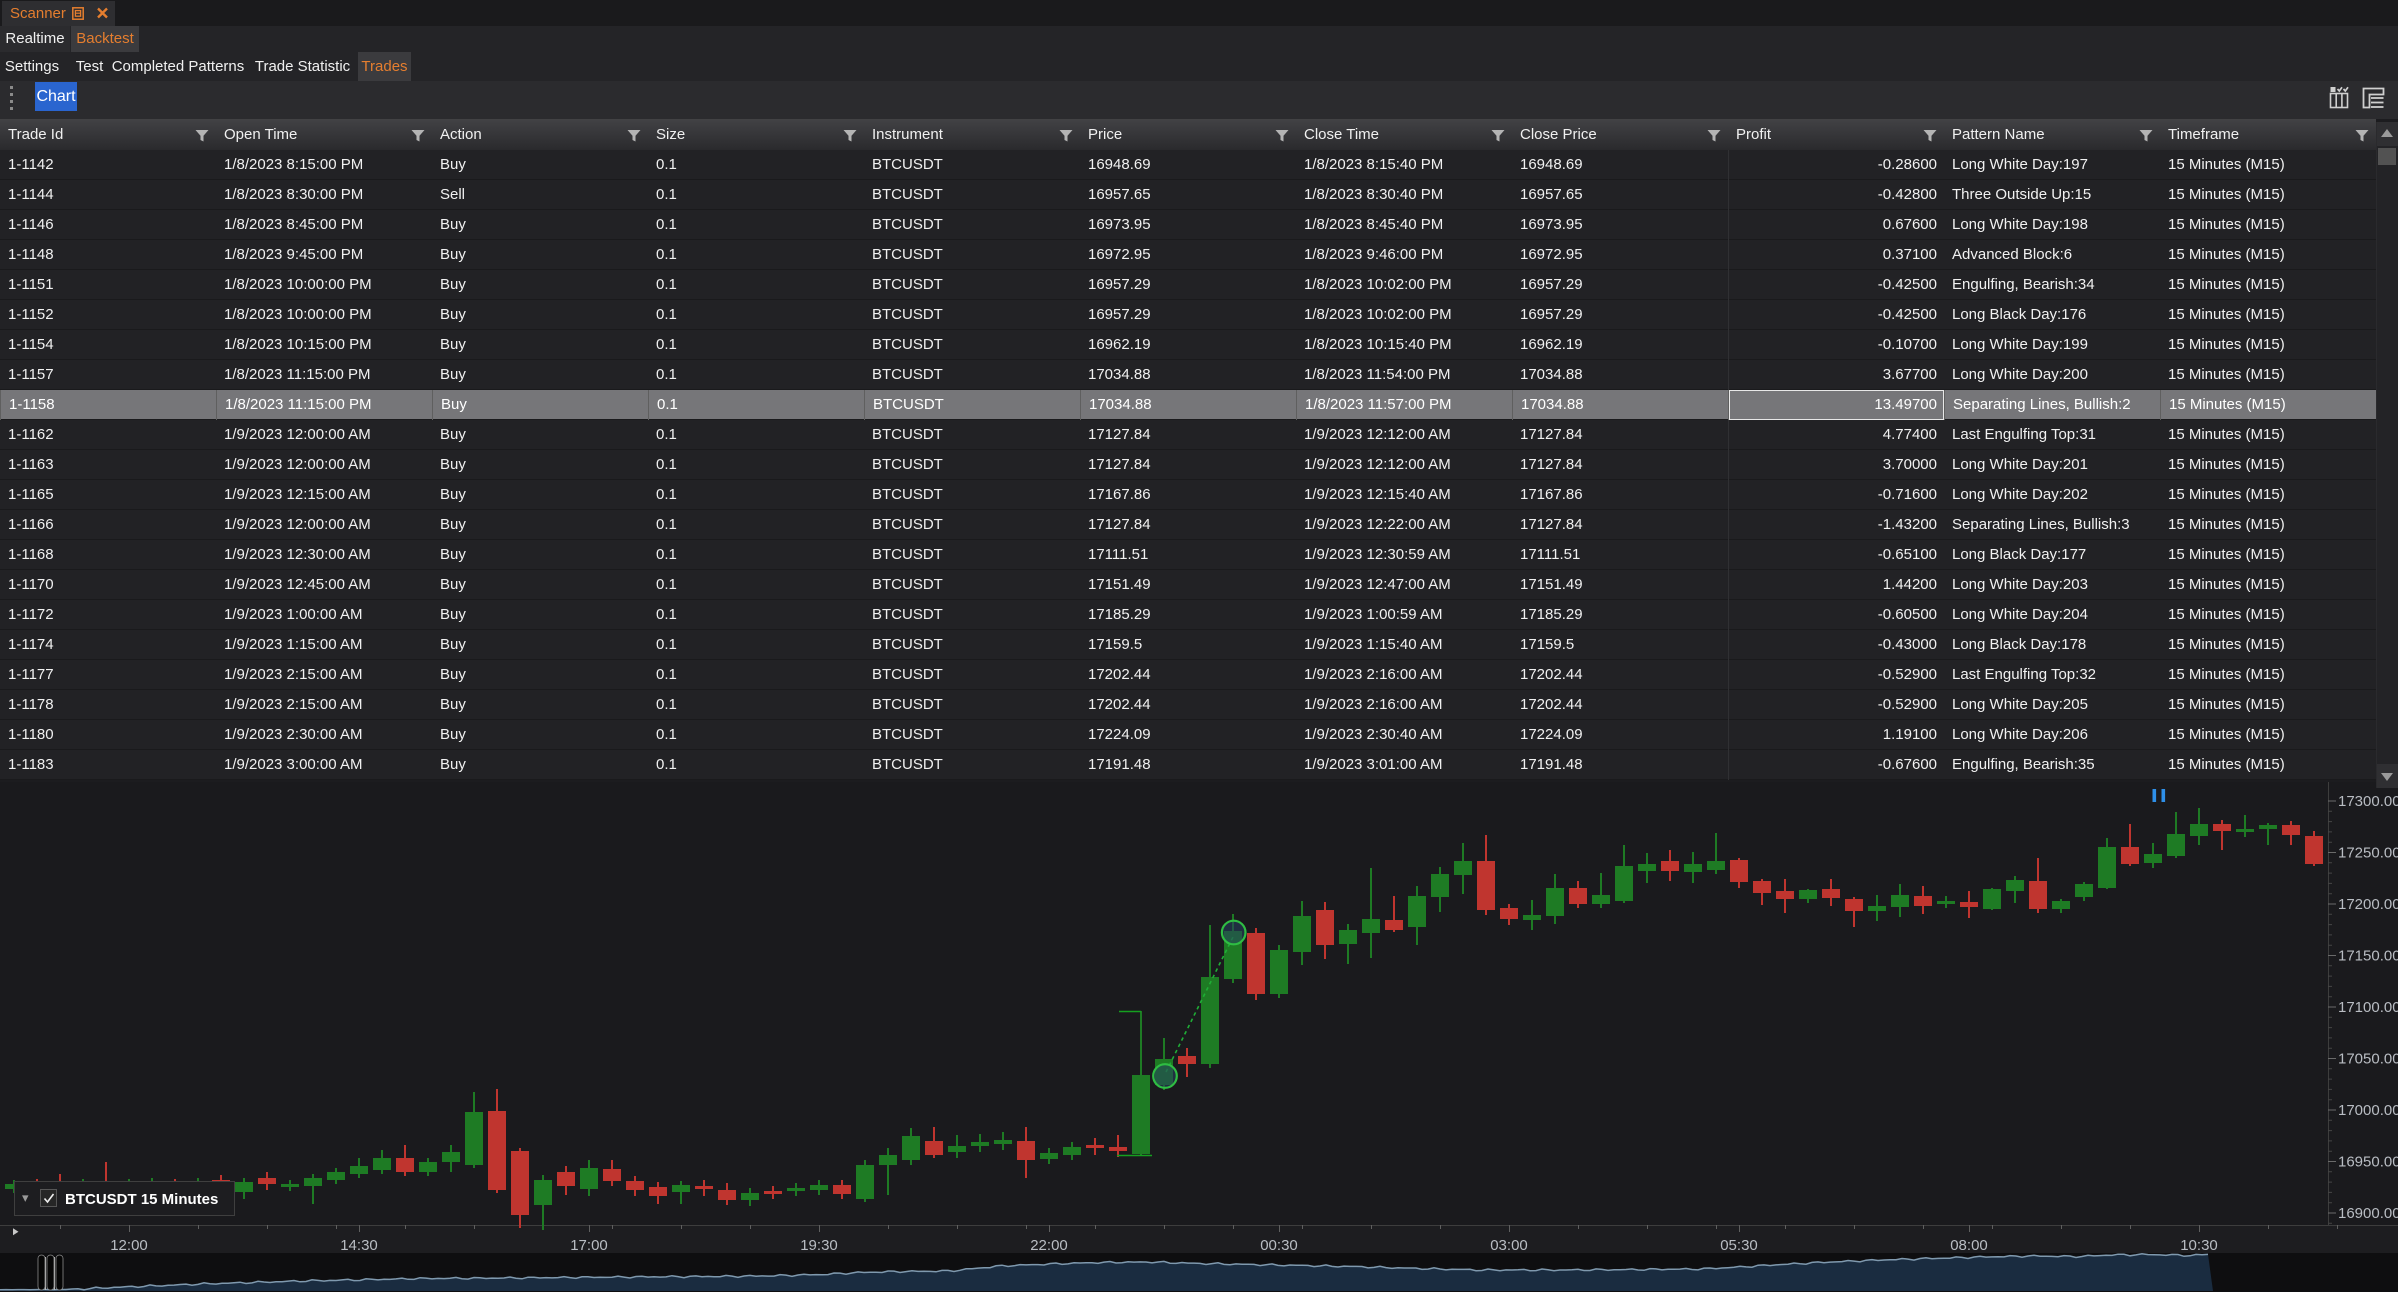 Image resolution: width=2398 pixels, height=1292 pixels. What do you see at coordinates (1509, 1245) in the screenshot?
I see `svg-text: 03:00` at bounding box center [1509, 1245].